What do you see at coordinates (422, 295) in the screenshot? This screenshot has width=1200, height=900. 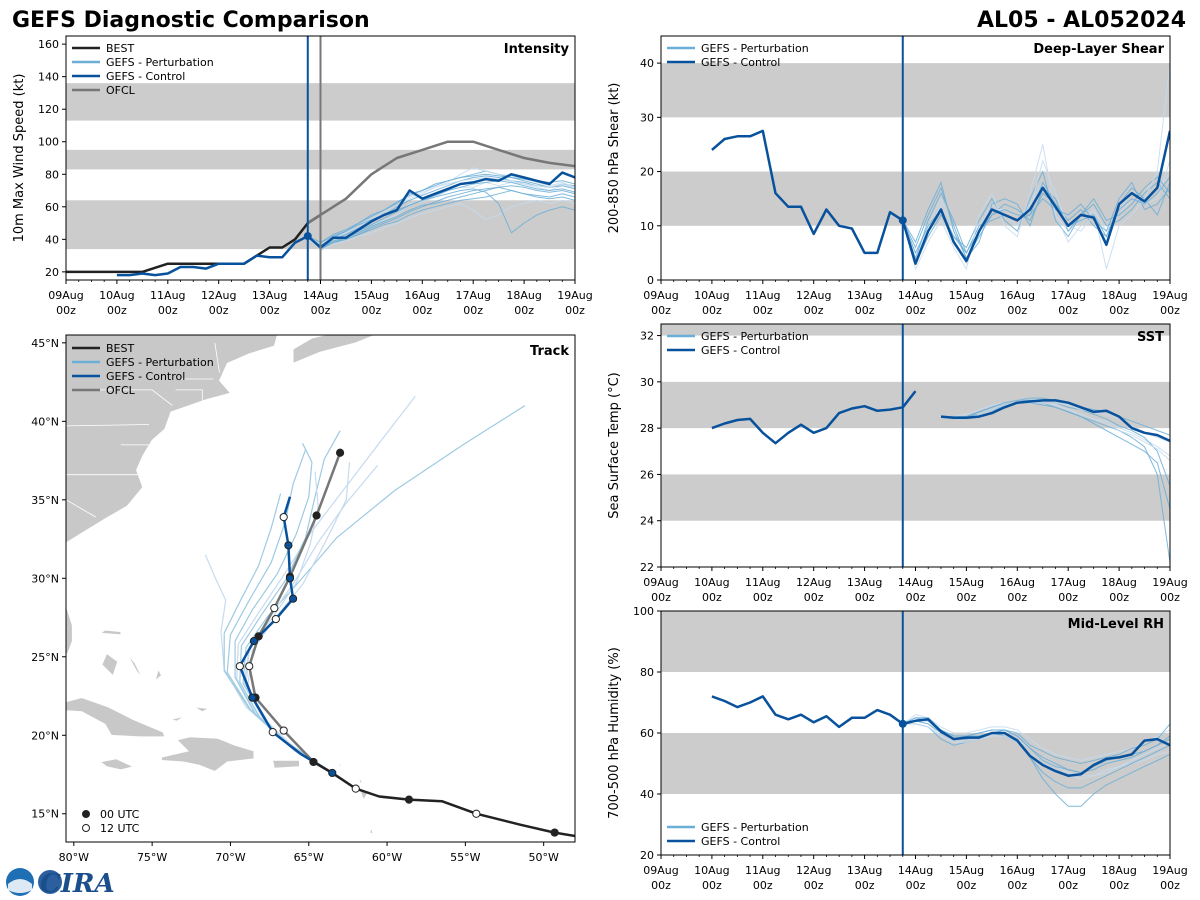 I see `intensity-xtick-label-date: 16Aug` at bounding box center [422, 295].